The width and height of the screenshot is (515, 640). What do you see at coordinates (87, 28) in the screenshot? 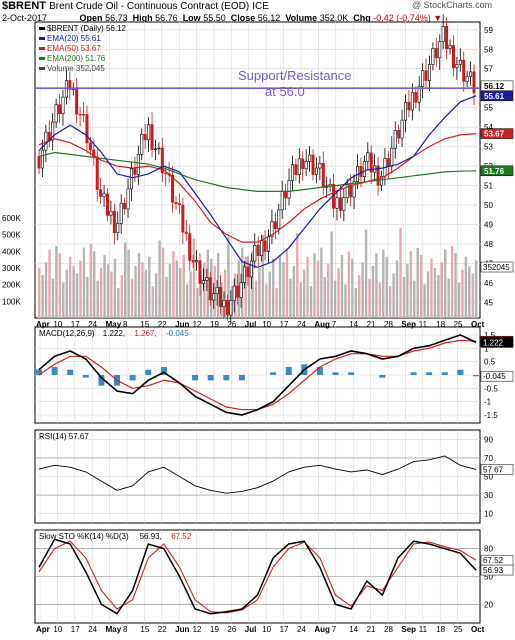
I see `legend-entry: $BRENT (Daily) 56.12` at bounding box center [87, 28].